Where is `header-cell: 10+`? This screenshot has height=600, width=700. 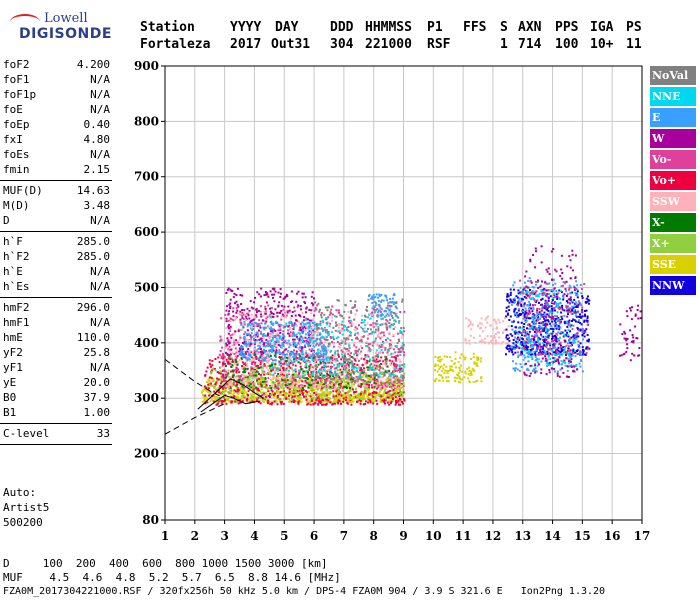 header-cell: 10+ is located at coordinates (602, 44).